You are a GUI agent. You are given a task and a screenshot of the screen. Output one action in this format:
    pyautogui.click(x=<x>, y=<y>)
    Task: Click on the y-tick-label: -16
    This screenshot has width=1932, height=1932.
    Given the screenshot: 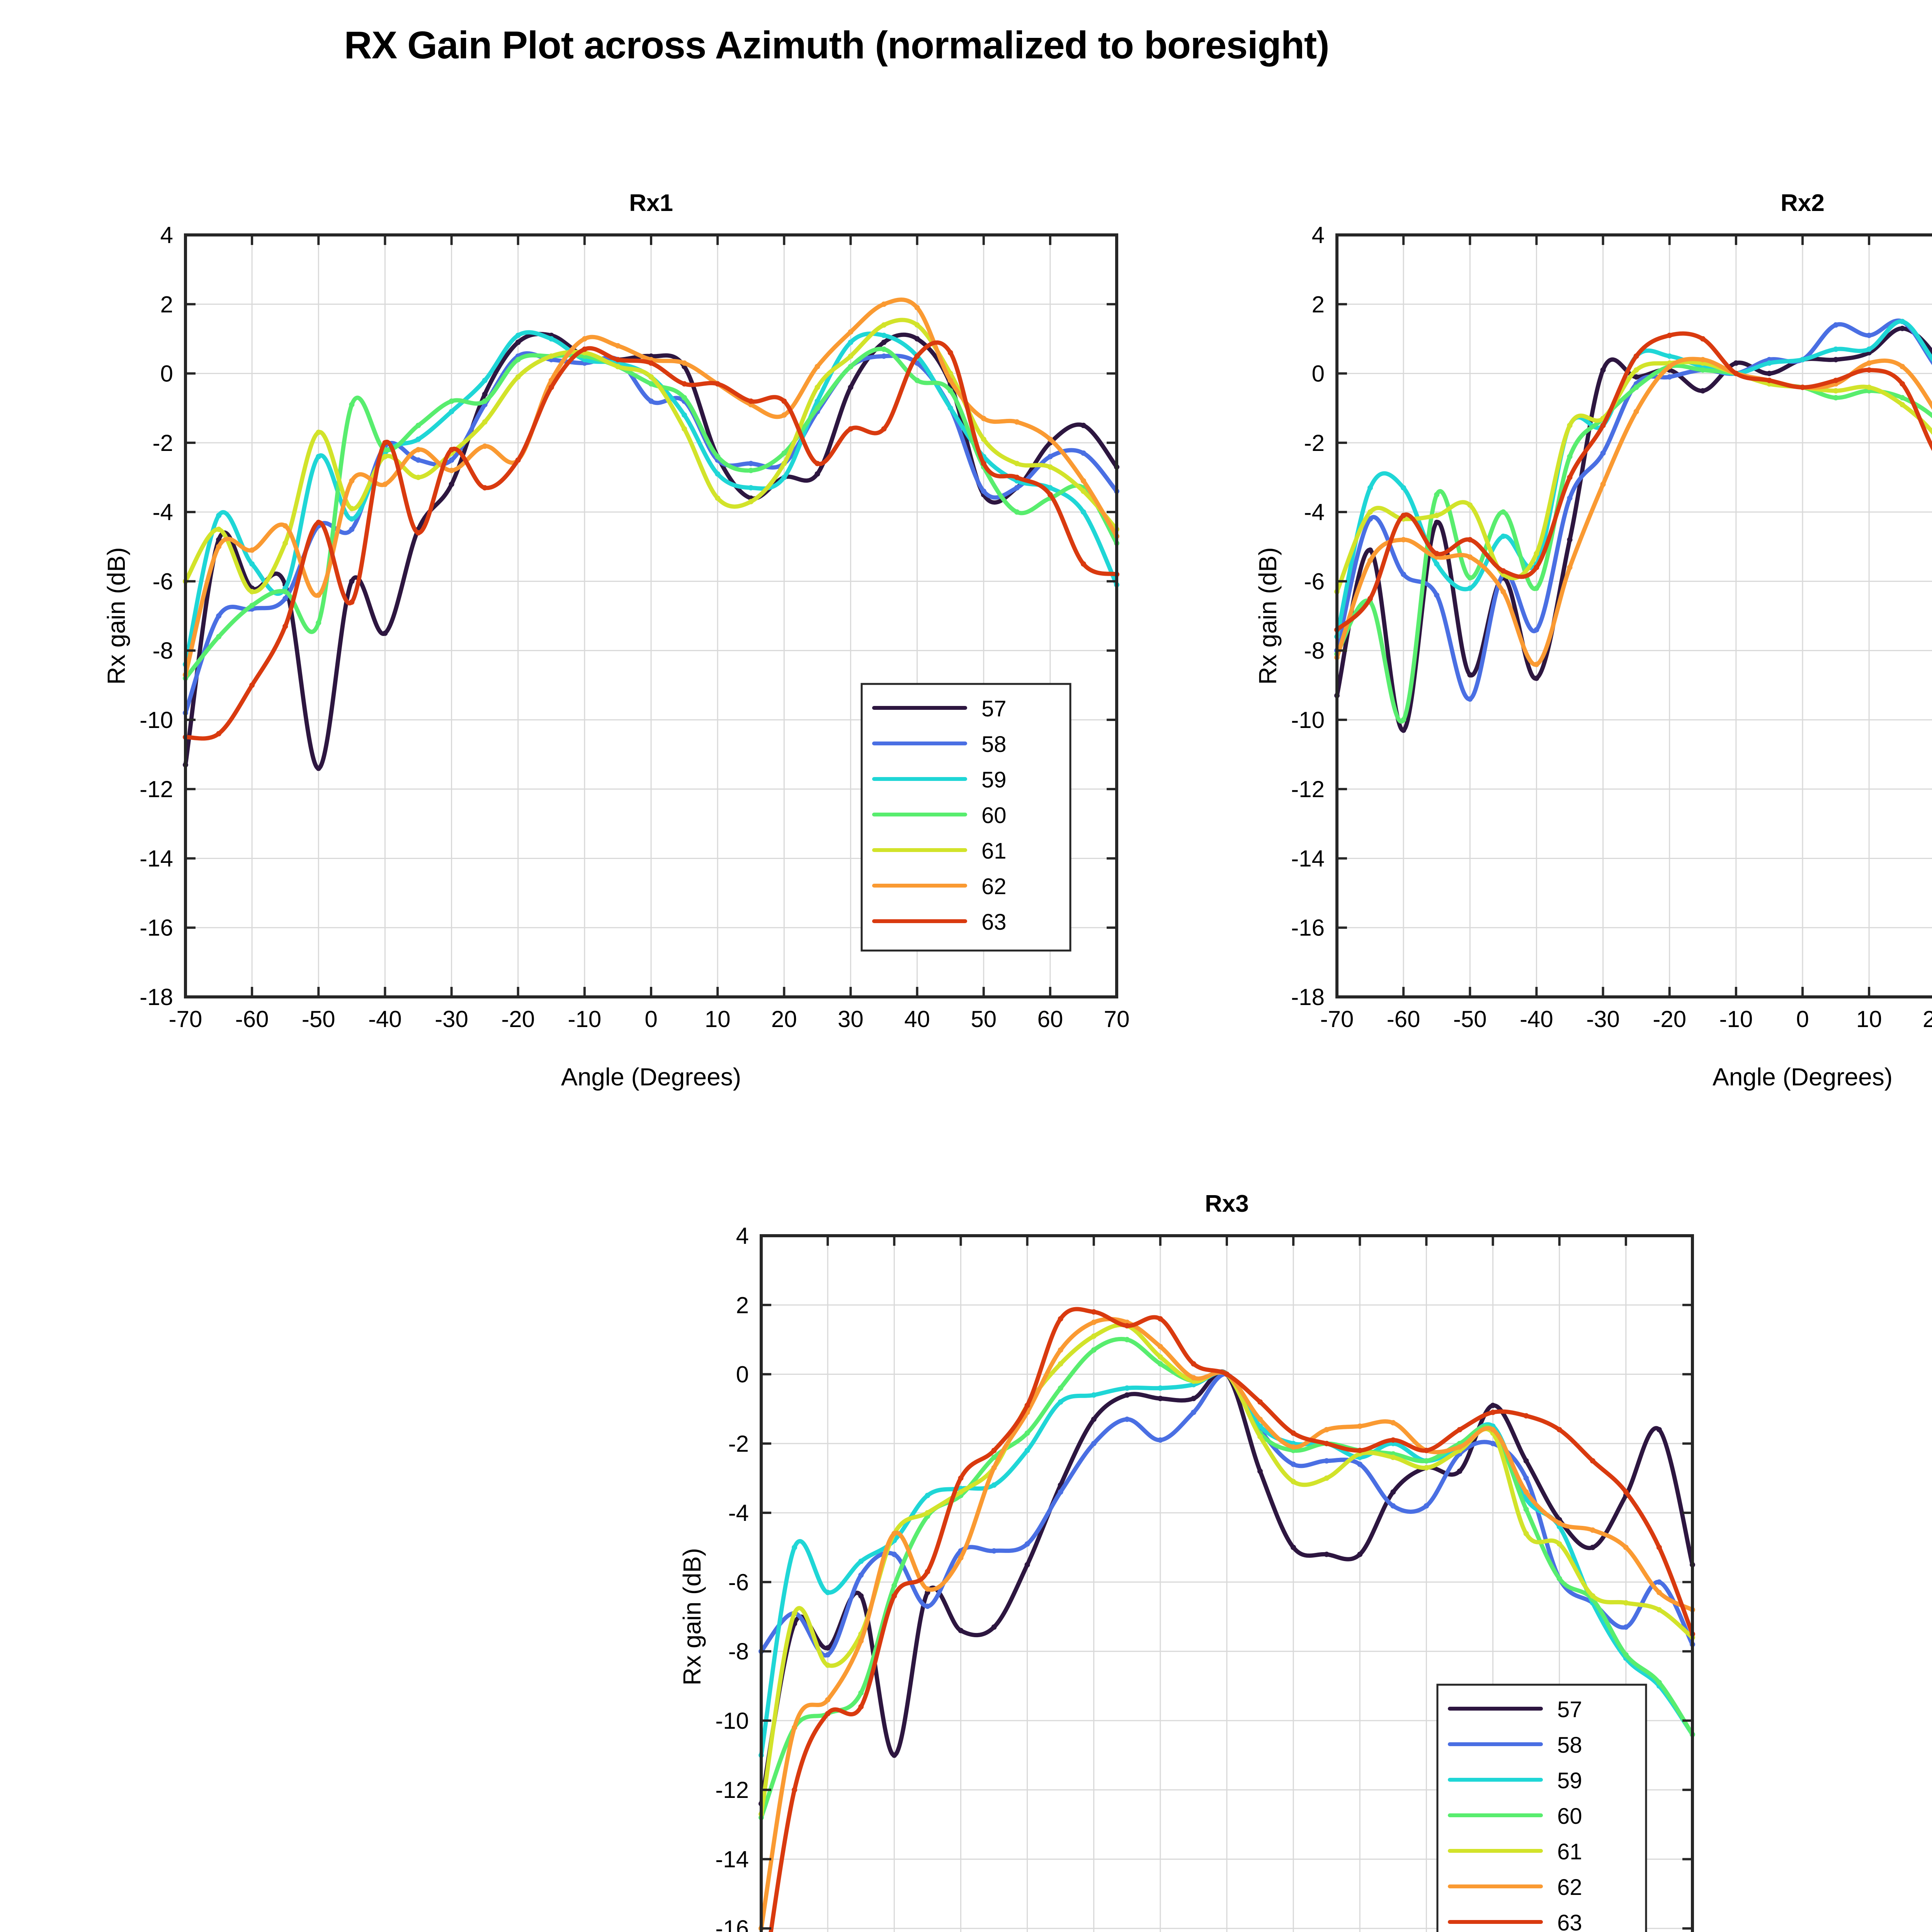 What is the action you would take?
    pyautogui.click(x=1308, y=928)
    